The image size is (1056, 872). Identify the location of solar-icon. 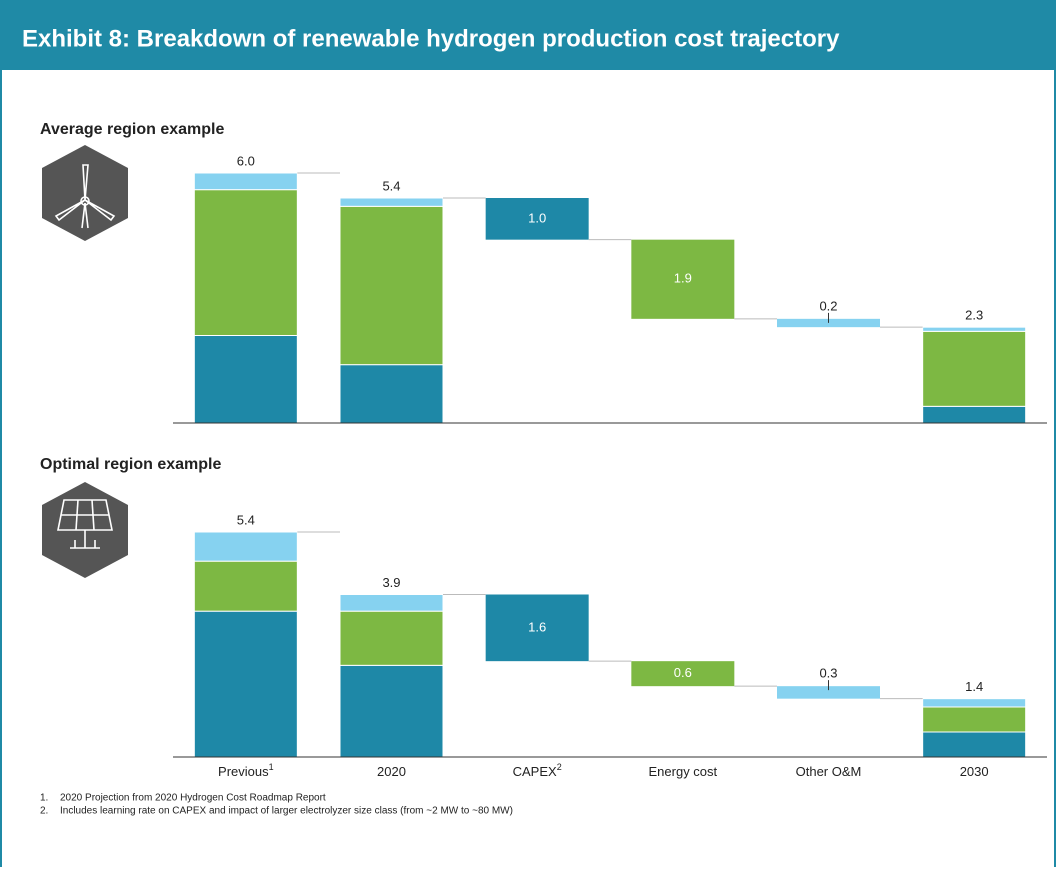
(85, 530).